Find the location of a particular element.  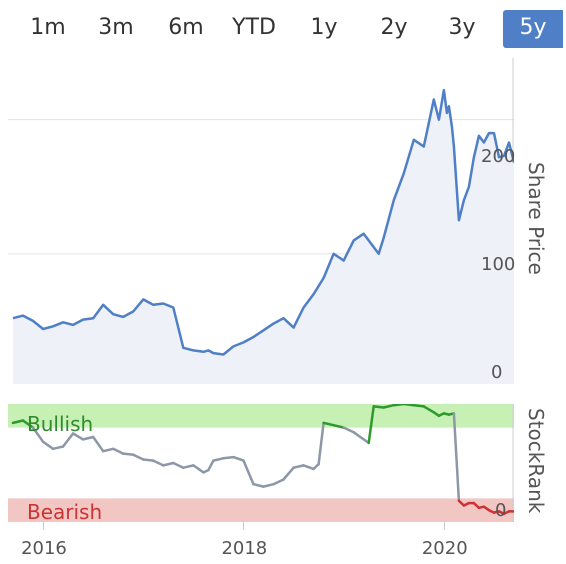

range-selector: 1m 3m 6m YTD 1y 2y 3y 5y is located at coordinates (283, 28).